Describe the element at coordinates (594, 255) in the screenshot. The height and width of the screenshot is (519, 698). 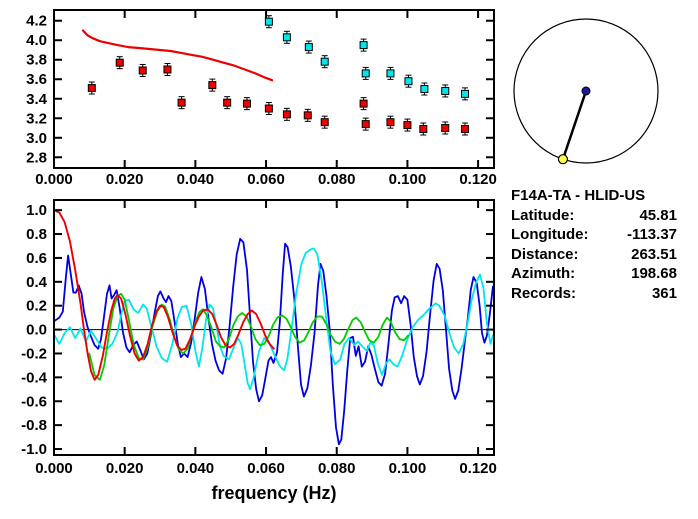
I see `info-row-distance: Distance: 263.51` at that location.